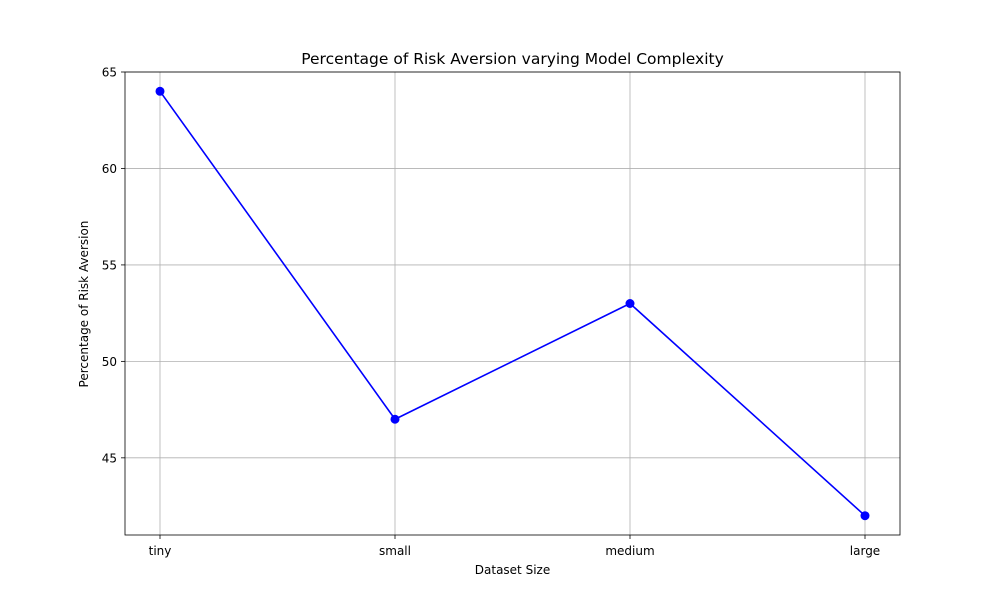  What do you see at coordinates (160, 551) in the screenshot?
I see `x-tick-label: tiny` at bounding box center [160, 551].